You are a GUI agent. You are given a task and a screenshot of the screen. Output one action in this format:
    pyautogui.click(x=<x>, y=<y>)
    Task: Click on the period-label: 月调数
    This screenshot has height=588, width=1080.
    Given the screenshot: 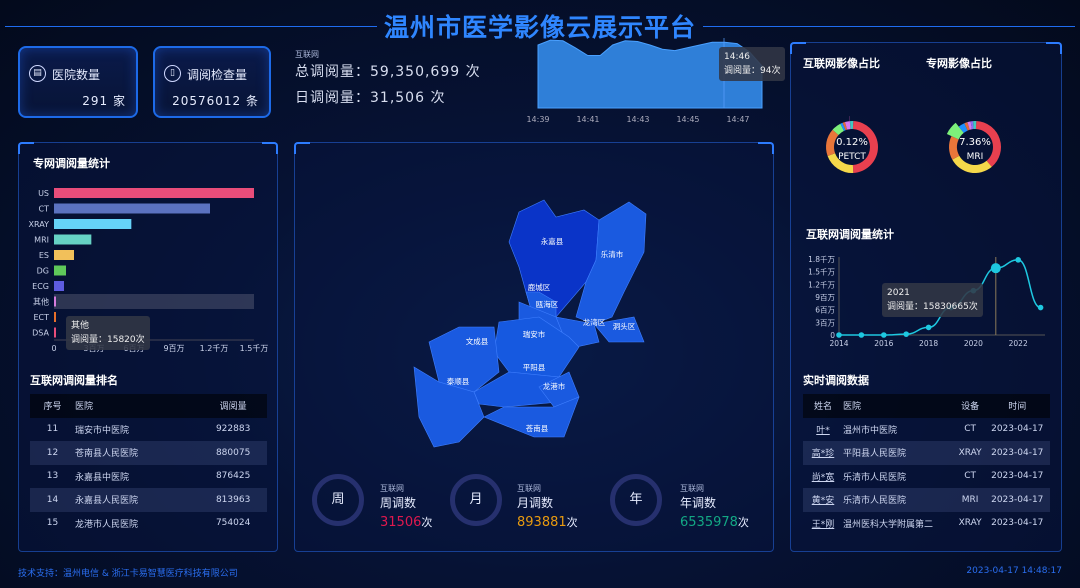 What is the action you would take?
    pyautogui.click(x=535, y=503)
    